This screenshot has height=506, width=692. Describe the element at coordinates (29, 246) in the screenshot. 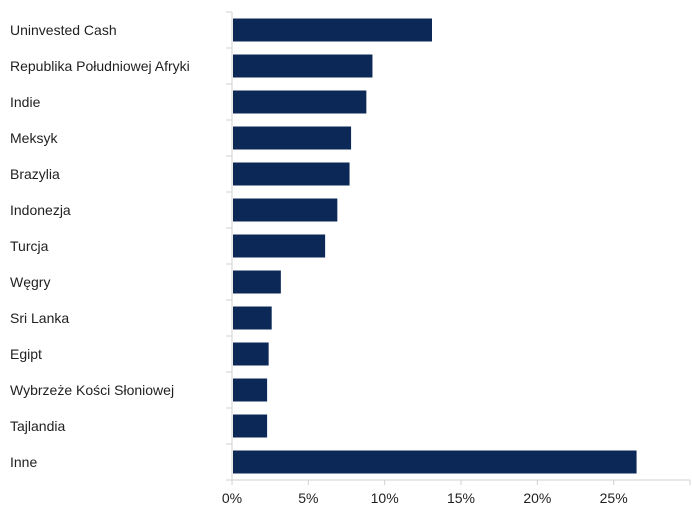

I see `category-label: Turcja` at that location.